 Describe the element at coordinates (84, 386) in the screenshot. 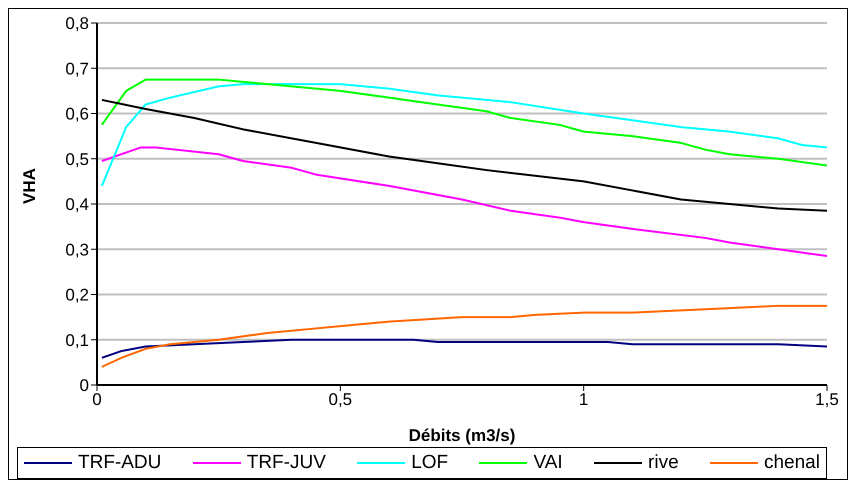

I see `y-tick-label: 0` at that location.